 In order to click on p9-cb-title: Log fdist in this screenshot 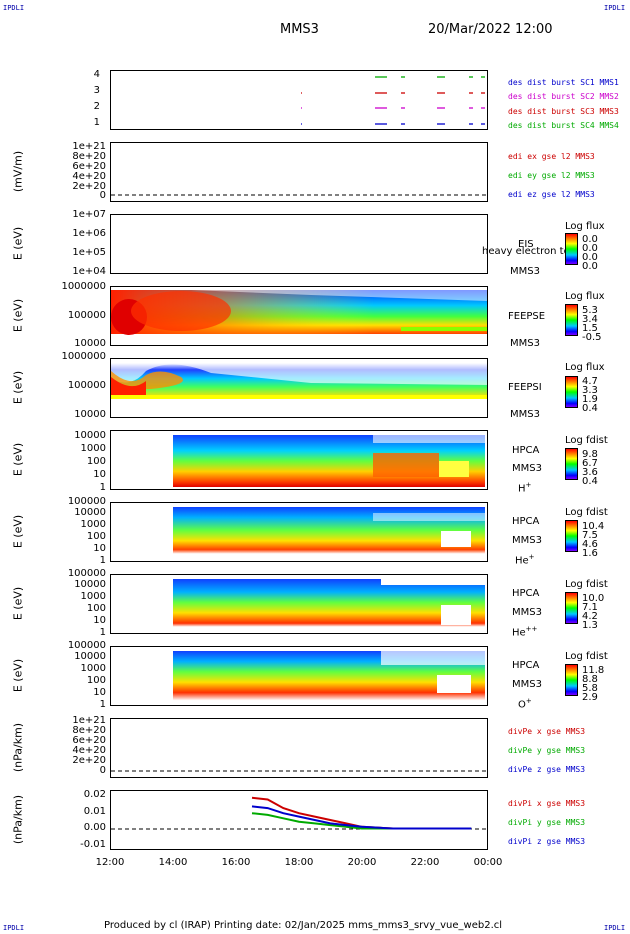, I will do `click(586, 656)`.